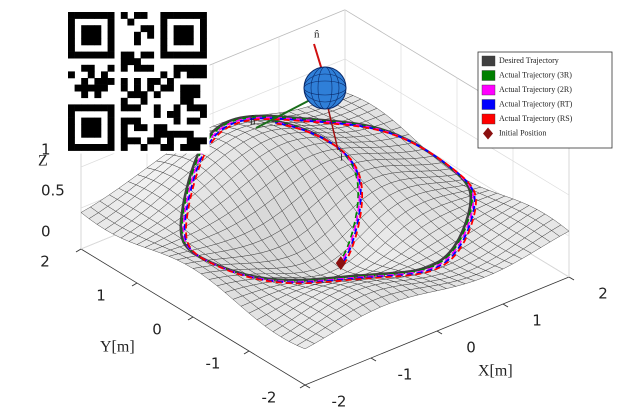 The image size is (626, 408). Describe the element at coordinates (535, 89) in the screenshot. I see `legend-label: Actual Trajectory (2R)` at that location.